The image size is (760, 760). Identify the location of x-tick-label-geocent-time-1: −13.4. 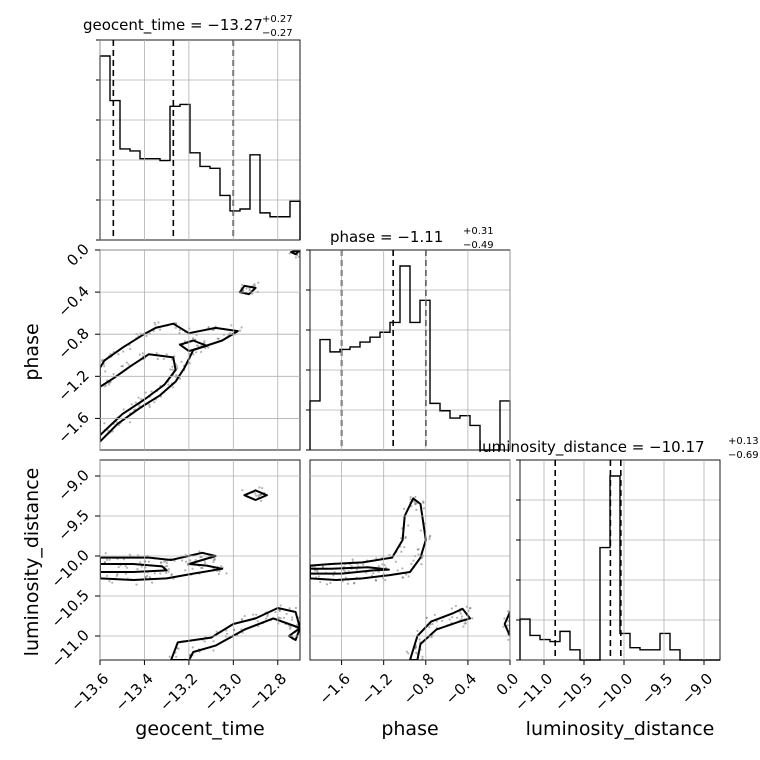
(134, 692).